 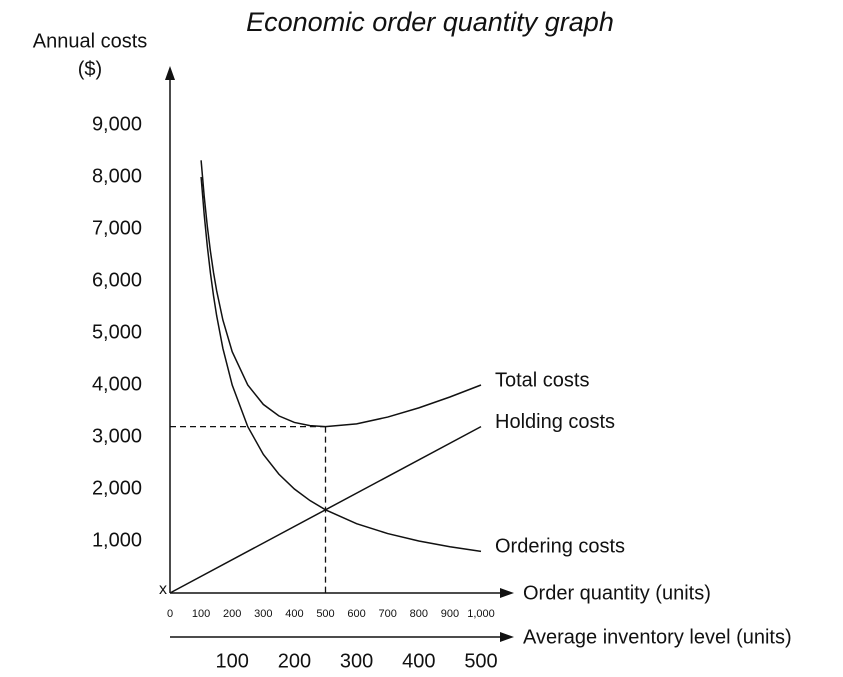 What do you see at coordinates (294, 614) in the screenshot?
I see `x-tick-label: 400` at bounding box center [294, 614].